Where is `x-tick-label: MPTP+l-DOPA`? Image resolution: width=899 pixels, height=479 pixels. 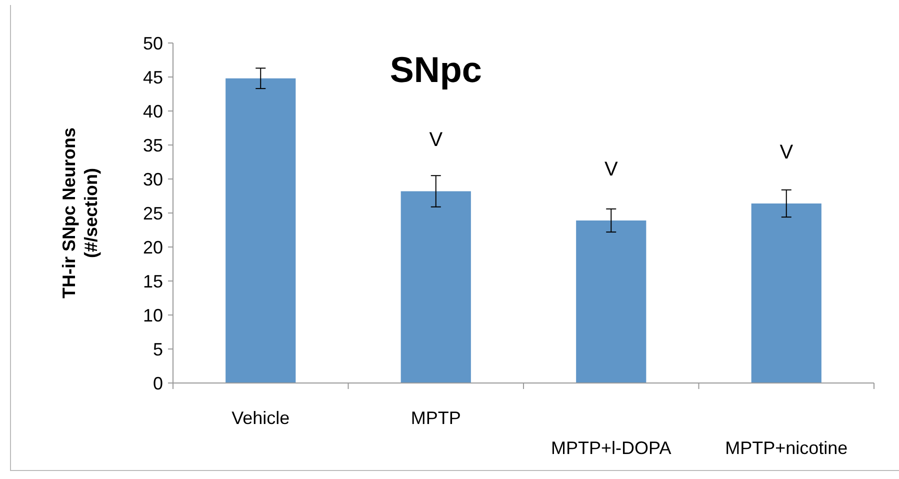
x-tick-label: MPTP+l-DOPA is located at coordinates (611, 448).